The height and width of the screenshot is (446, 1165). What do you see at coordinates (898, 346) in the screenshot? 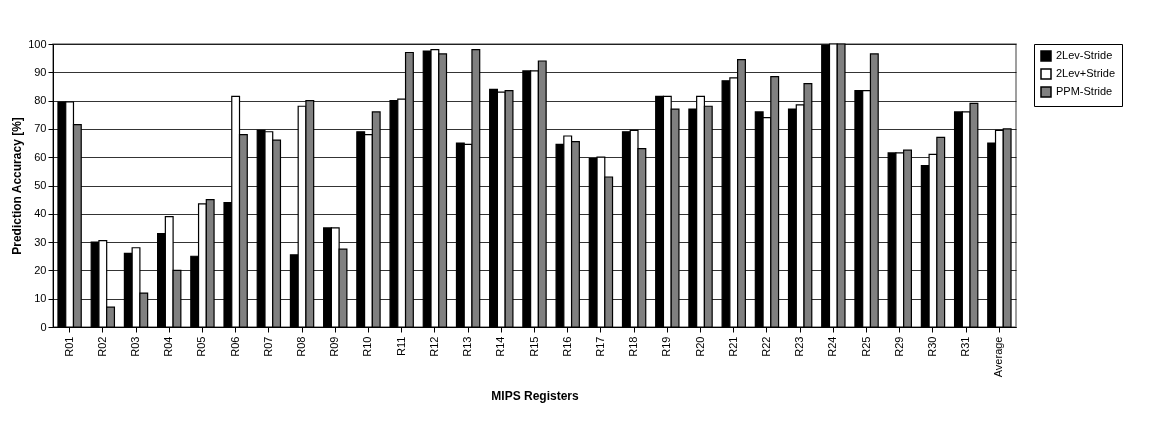
I see `x-tick-label: R29` at bounding box center [898, 346].